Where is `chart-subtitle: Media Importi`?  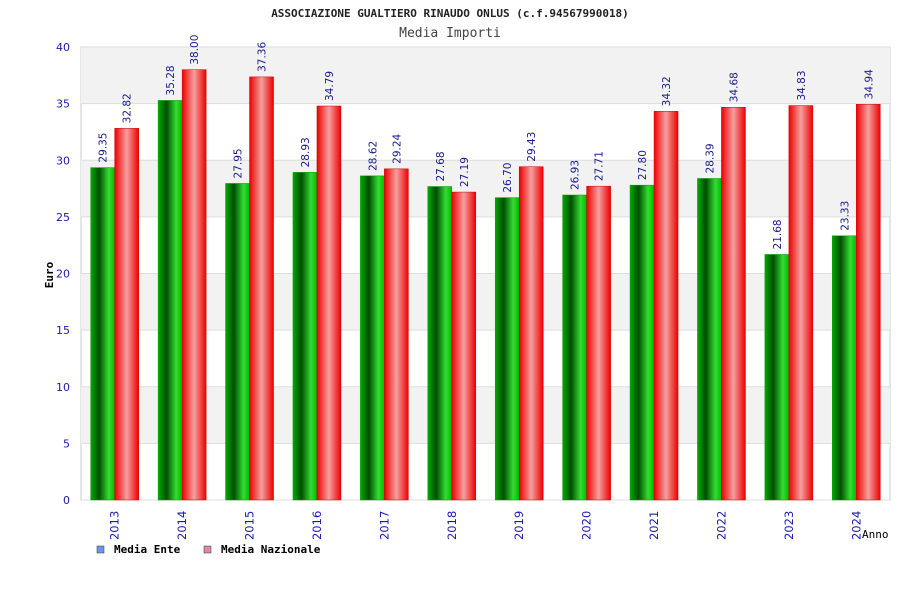
chart-subtitle: Media Importi is located at coordinates (450, 33).